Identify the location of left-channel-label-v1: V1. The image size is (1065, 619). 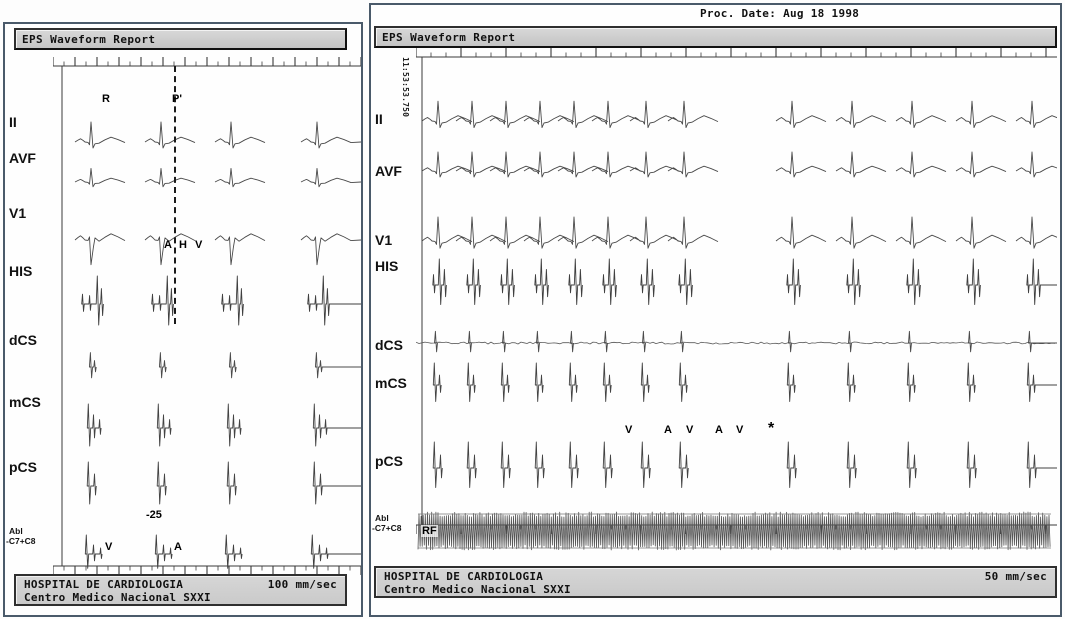
(18, 213).